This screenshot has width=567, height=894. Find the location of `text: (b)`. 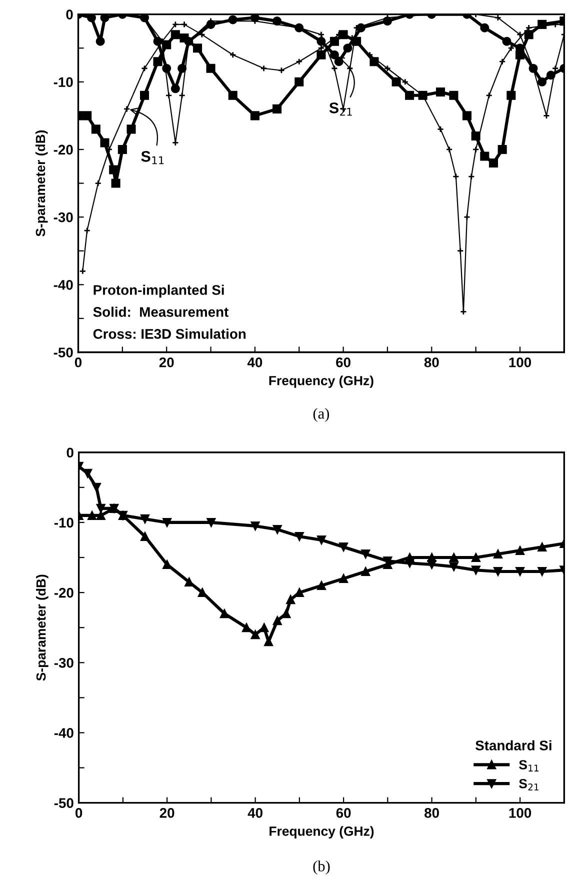

text: (b) is located at coordinates (321, 867).